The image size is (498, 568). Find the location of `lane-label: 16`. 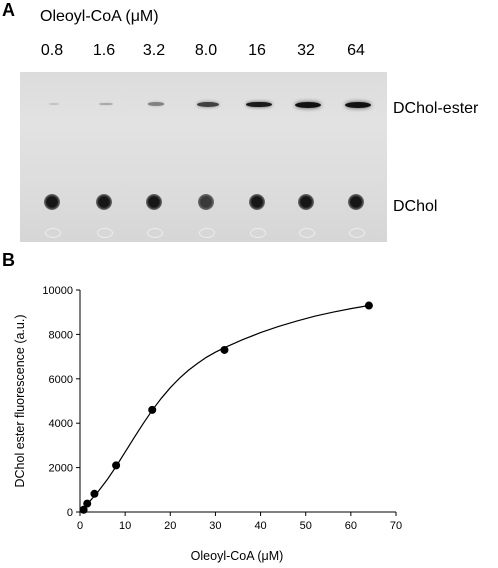

lane-label: 16 is located at coordinates (257, 50).